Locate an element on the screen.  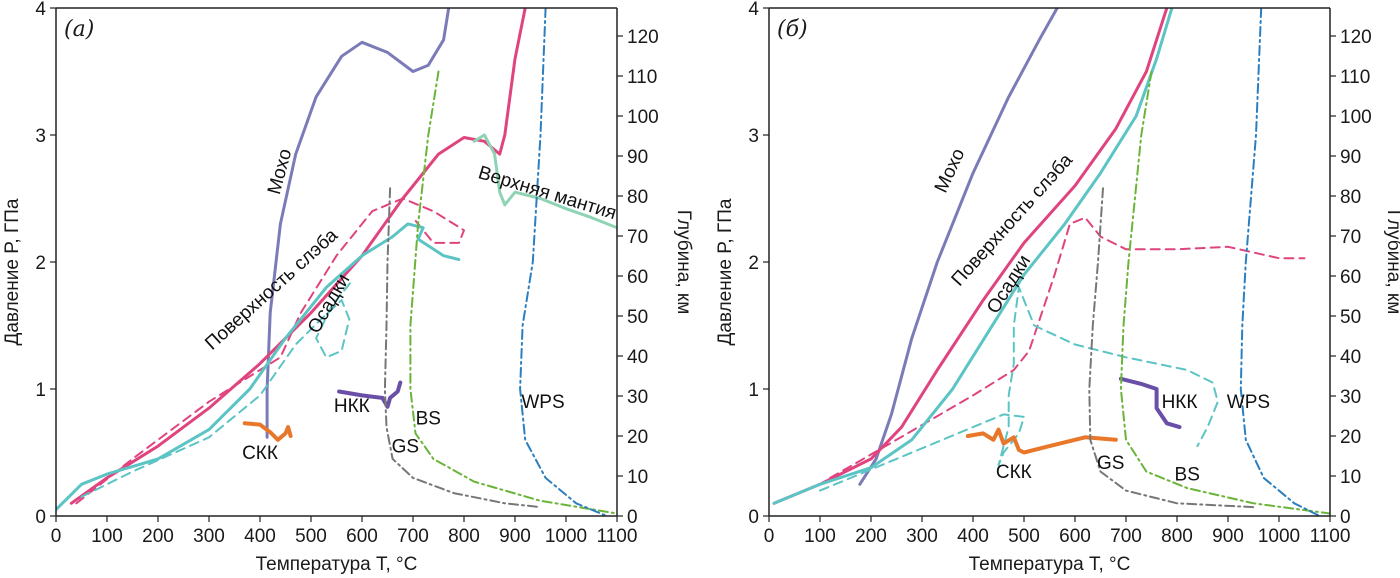
panel-label: (a) is located at coordinates (79, 29).